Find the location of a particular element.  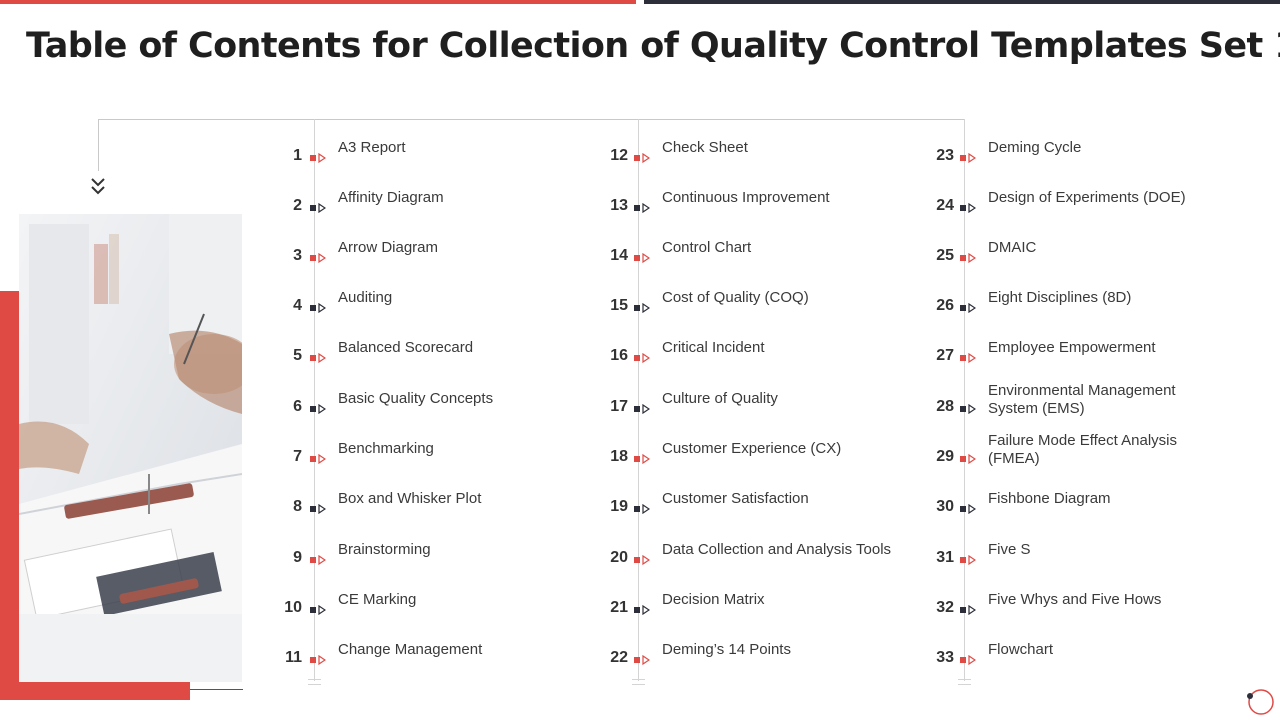

toc-item-label: Employee Empowerment is located at coordinates (1072, 347).